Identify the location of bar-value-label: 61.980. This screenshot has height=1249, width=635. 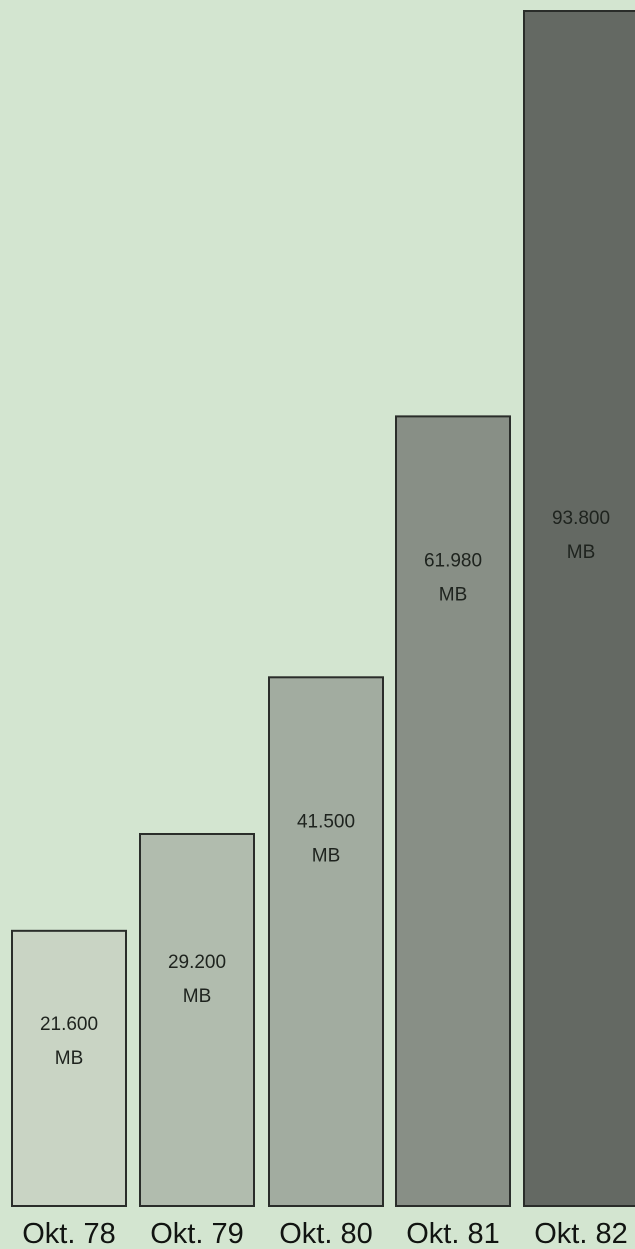
(453, 560).